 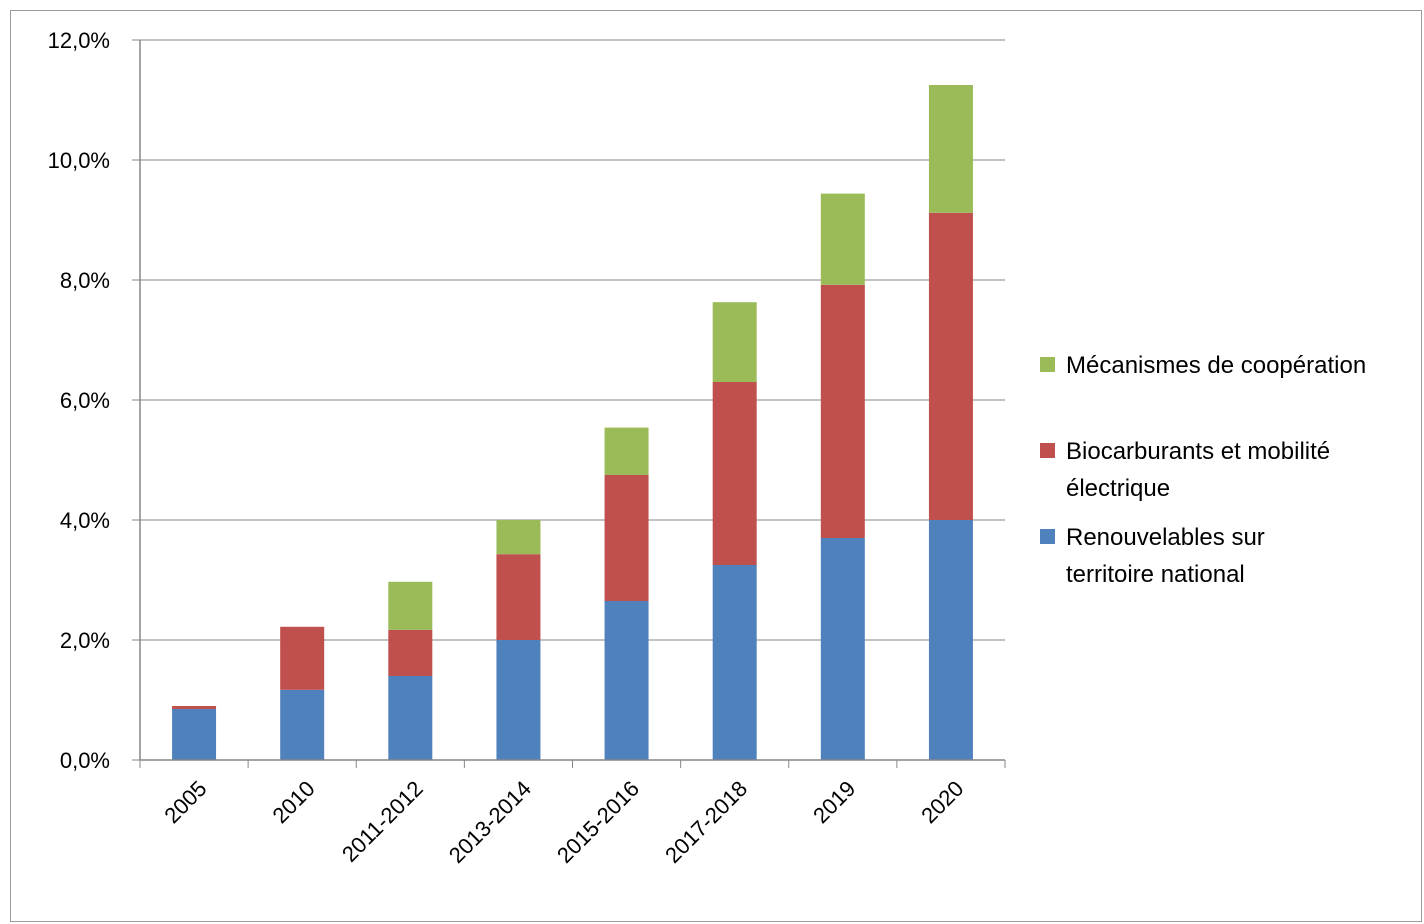 I want to click on x-tick-label: 2015-2016, so click(x=598, y=822).